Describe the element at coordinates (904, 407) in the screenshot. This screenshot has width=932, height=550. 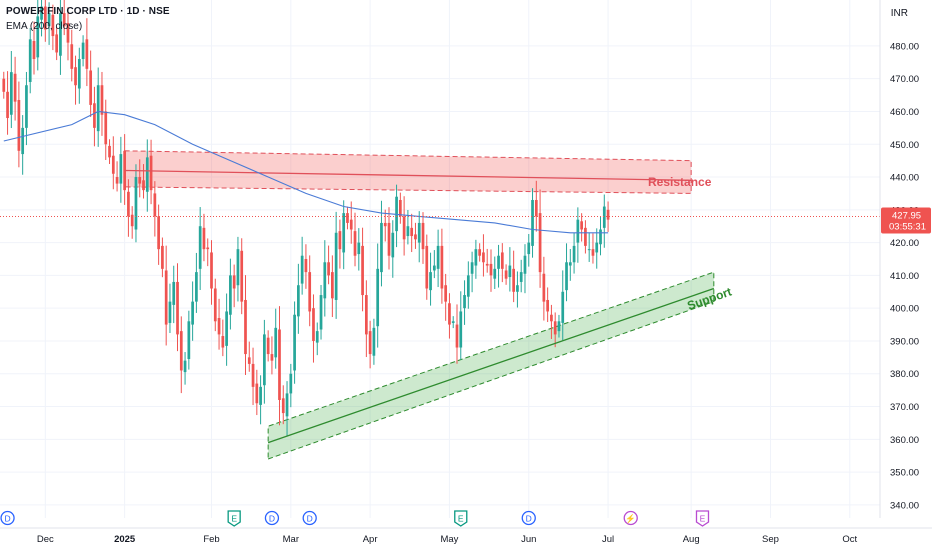
I see `price-tick-label: 370.00` at that location.